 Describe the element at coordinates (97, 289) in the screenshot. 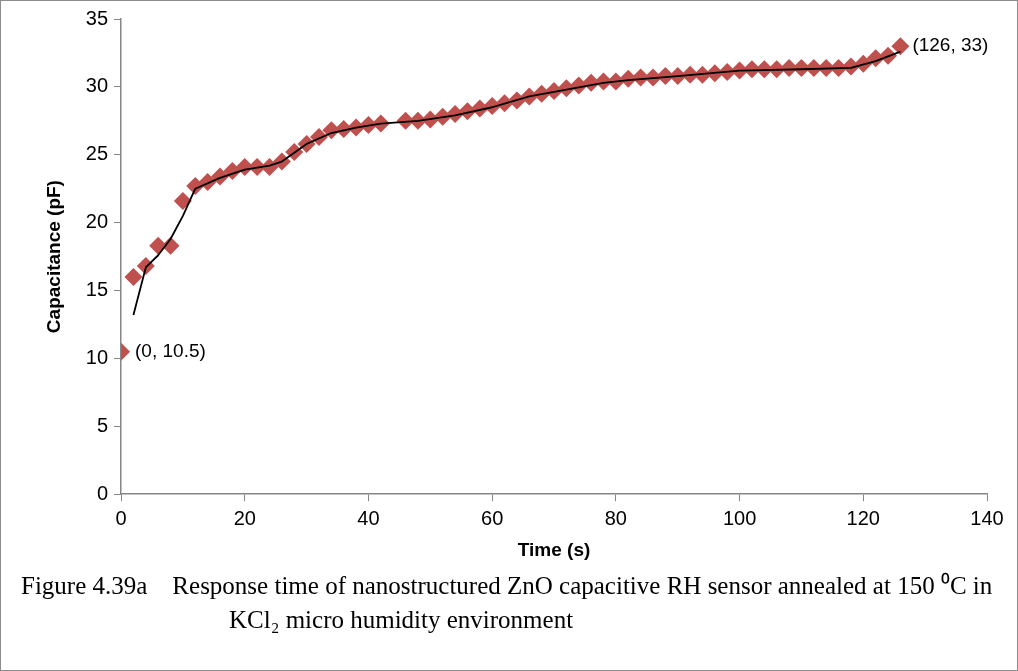

I see `y-tick-label: 15` at that location.